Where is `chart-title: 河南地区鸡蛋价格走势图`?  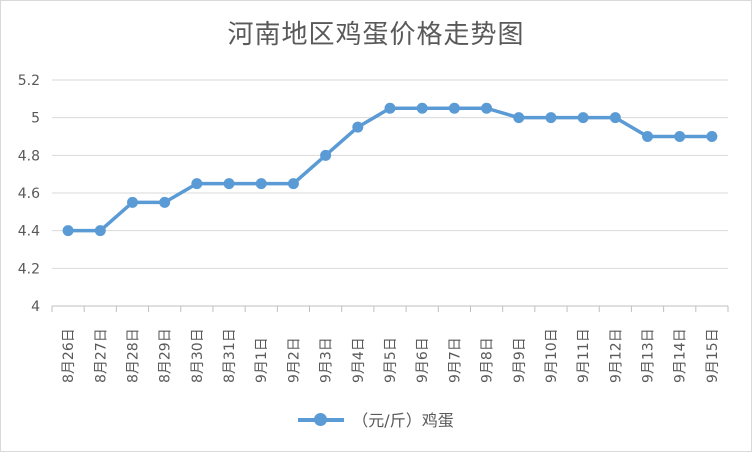
chart-title: 河南地区鸡蛋价格走势图 is located at coordinates (376, 35).